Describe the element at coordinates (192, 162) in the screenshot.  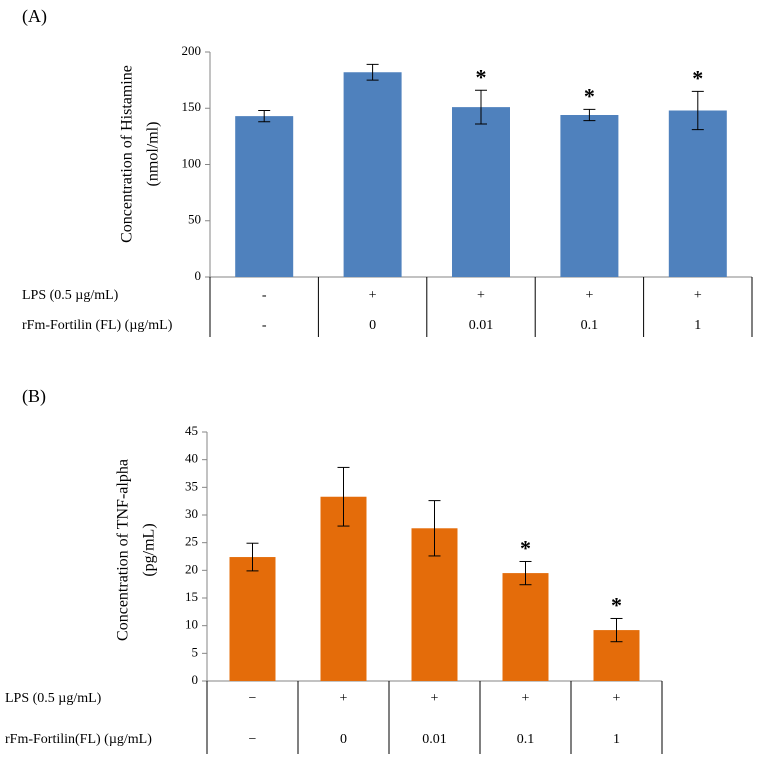
I see `panel-a-y-tick-label: 100` at that location.